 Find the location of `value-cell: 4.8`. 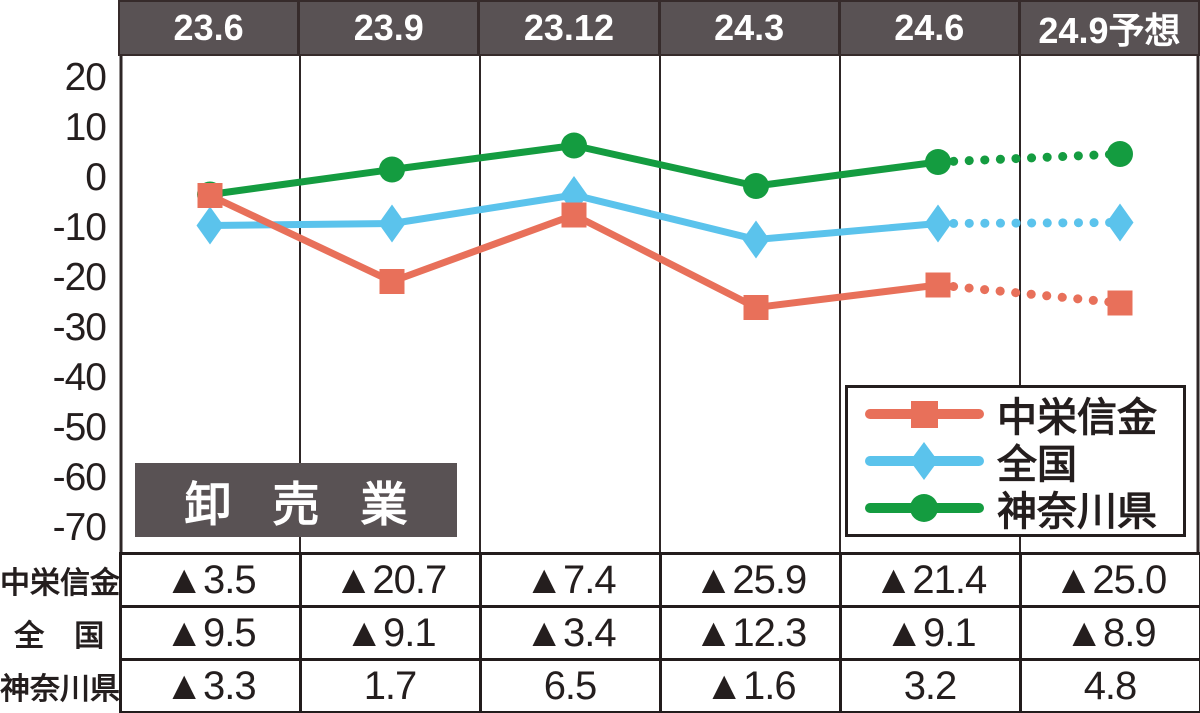

value-cell: 4.8 is located at coordinates (1109, 685).